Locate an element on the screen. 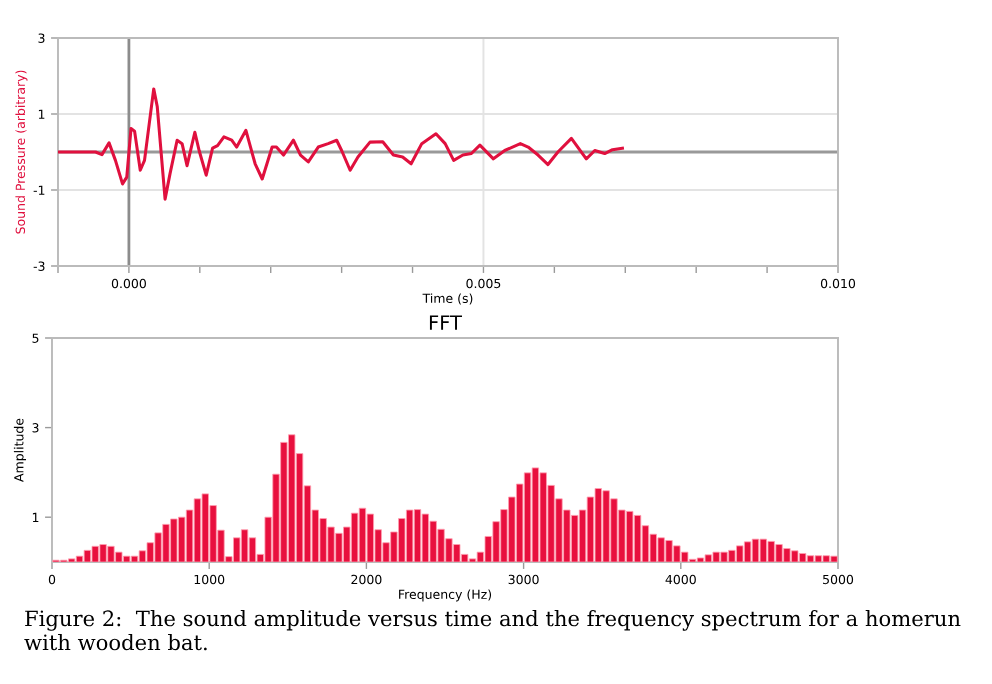 The height and width of the screenshot is (684, 992). caption: Figure 2: The sound amplitude versus time and the frequency spectrum for a homerun with wooden bat. is located at coordinates (492, 630).